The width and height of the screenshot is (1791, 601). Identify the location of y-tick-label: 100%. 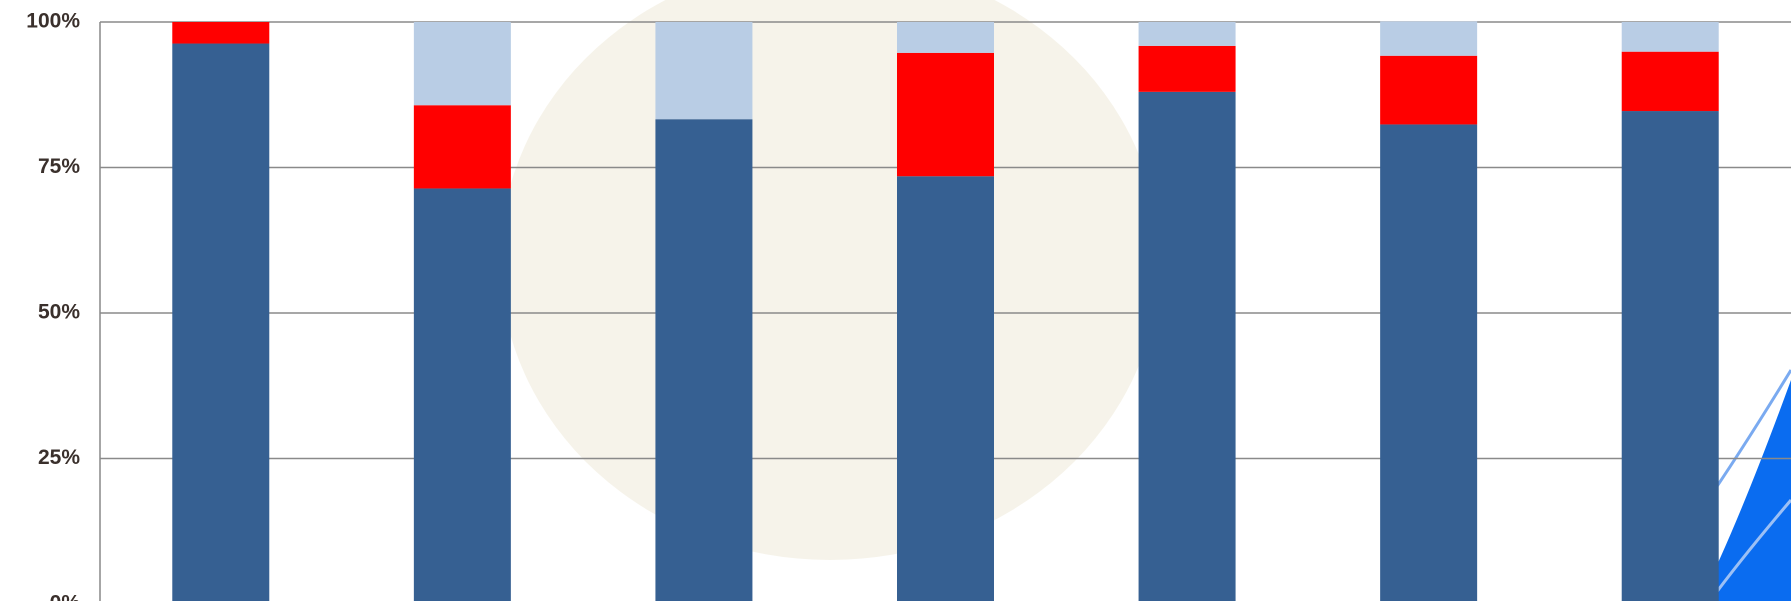
(53, 21).